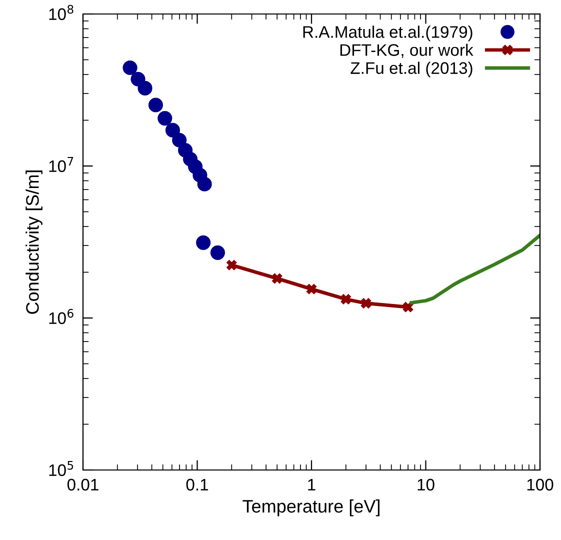  Describe the element at coordinates (61, 468) in the screenshot. I see `y-tick-label: 10$^{5}$` at that location.